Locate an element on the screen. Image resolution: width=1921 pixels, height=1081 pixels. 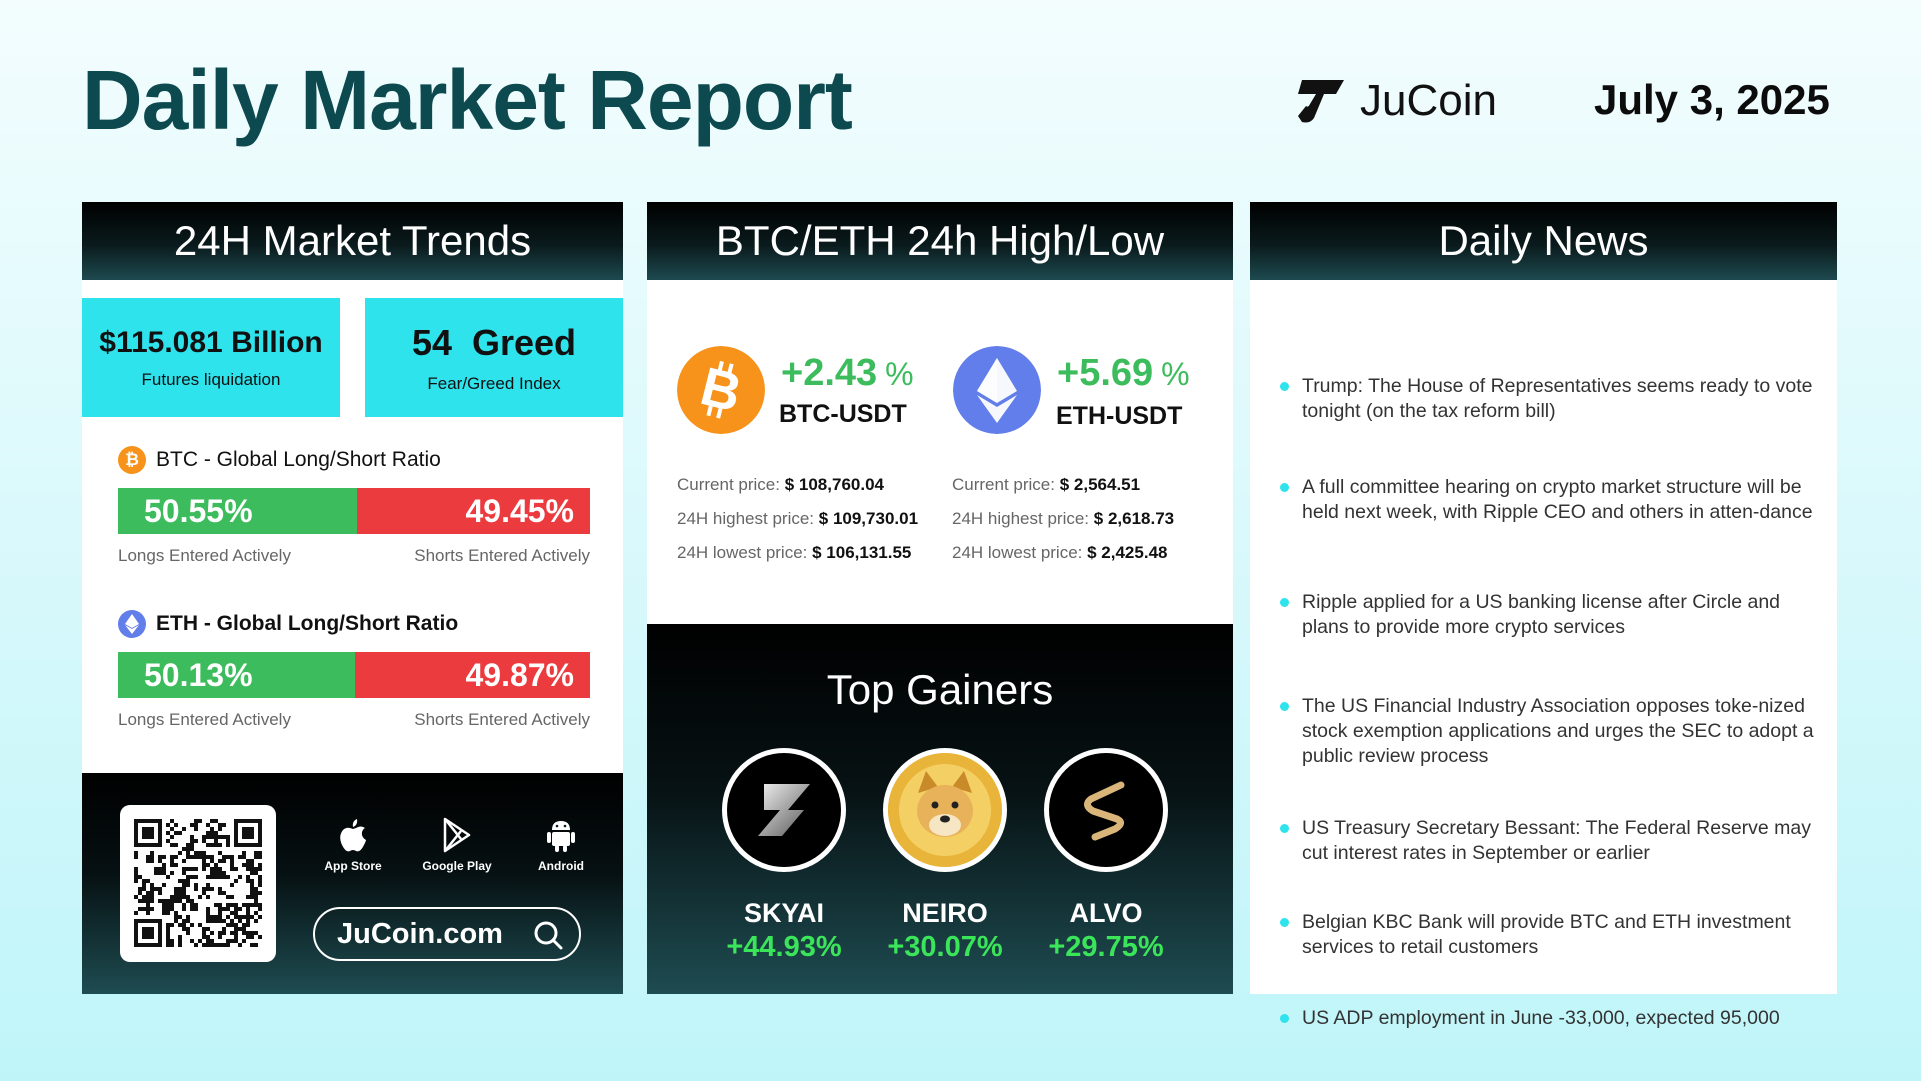
btc-current-label: Current price: is located at coordinates (728, 484).